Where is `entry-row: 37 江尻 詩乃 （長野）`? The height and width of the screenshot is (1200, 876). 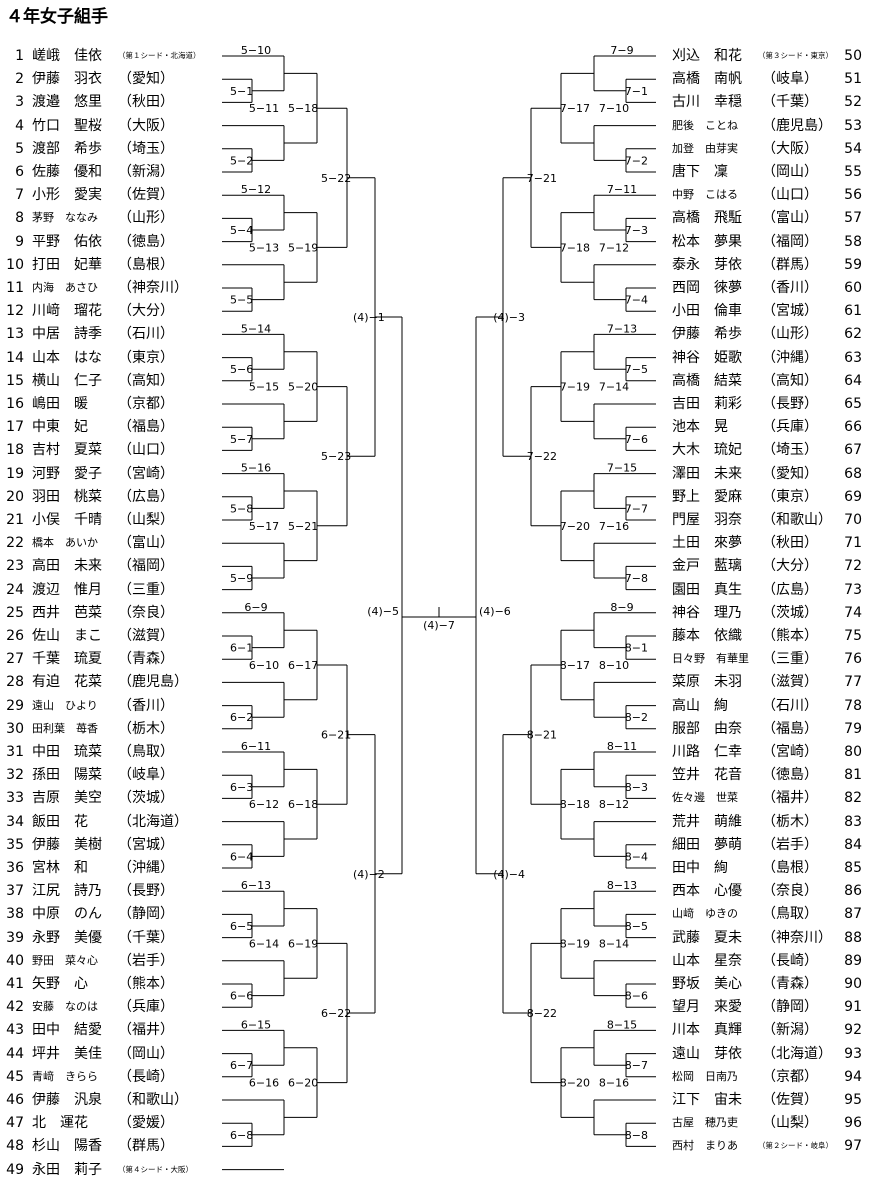
entry-row: 37 江尻 詩乃 （長野） is located at coordinates (438, 891).